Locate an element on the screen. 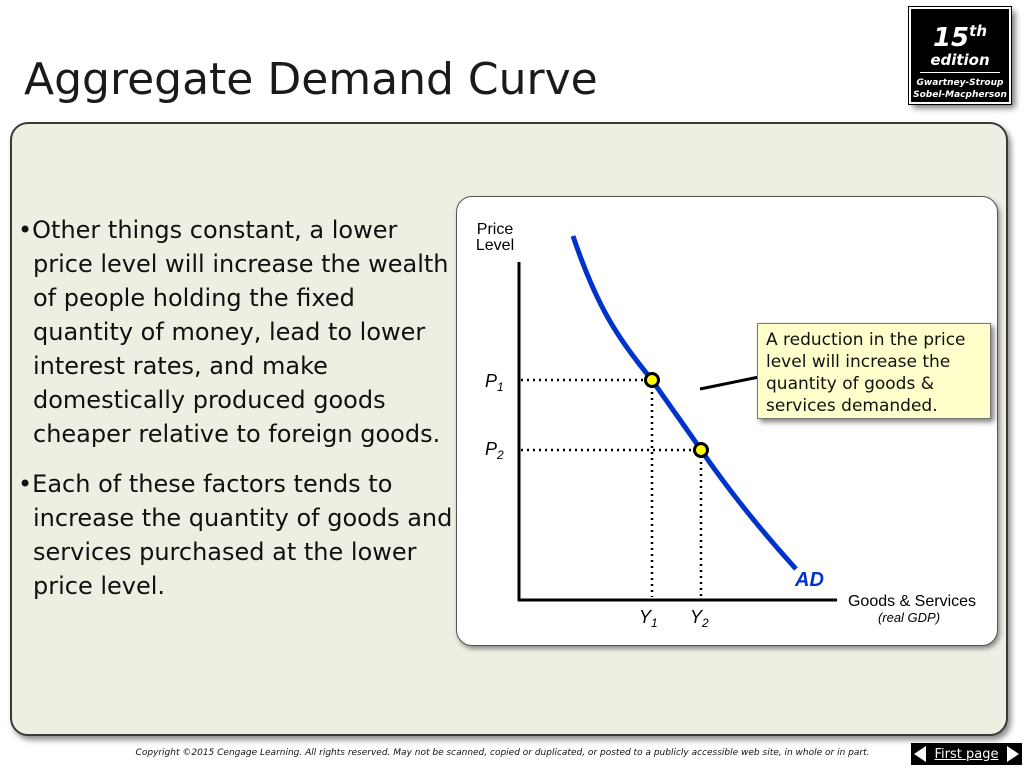 This screenshot has width=1024, height=768. arrow-right-icon is located at coordinates (1013, 754).